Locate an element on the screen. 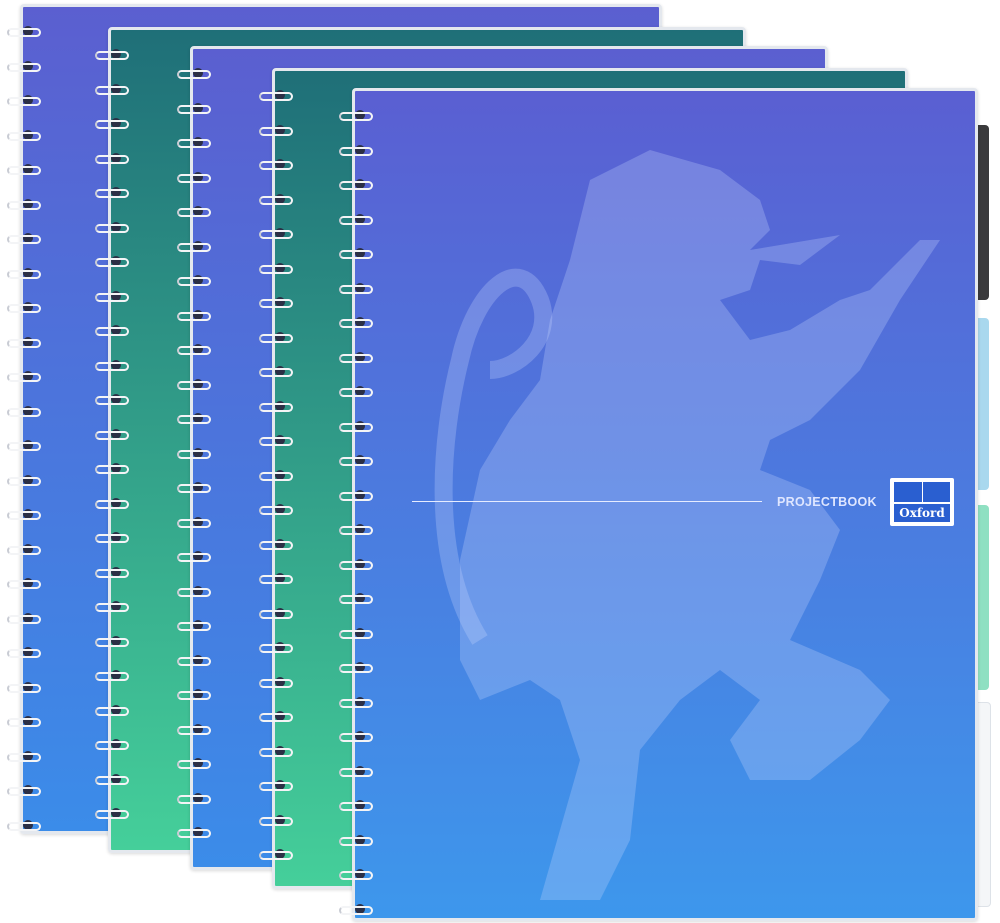 The height and width of the screenshot is (923, 1000). title-line is located at coordinates (587, 501).